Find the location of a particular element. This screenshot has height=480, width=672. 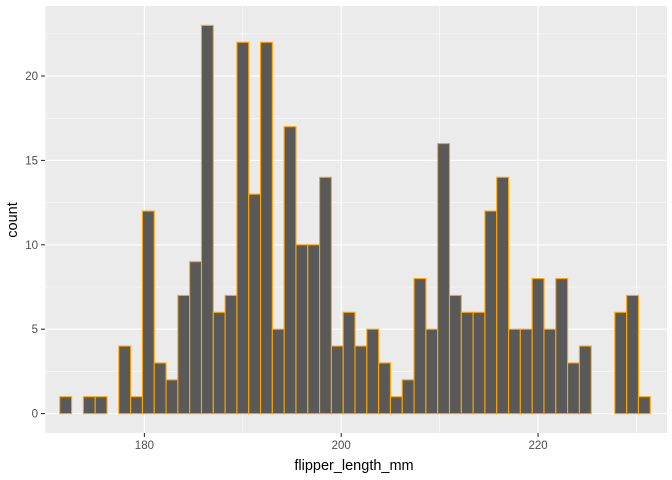

x-tick-label: 180 is located at coordinates (144, 446).